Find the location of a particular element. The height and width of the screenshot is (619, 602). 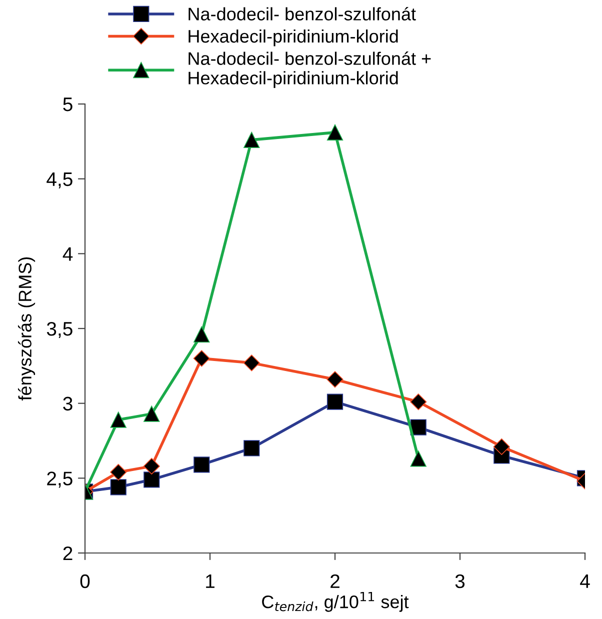

legend-label: Hexadecil-piridinium-klorid is located at coordinates (293, 37).